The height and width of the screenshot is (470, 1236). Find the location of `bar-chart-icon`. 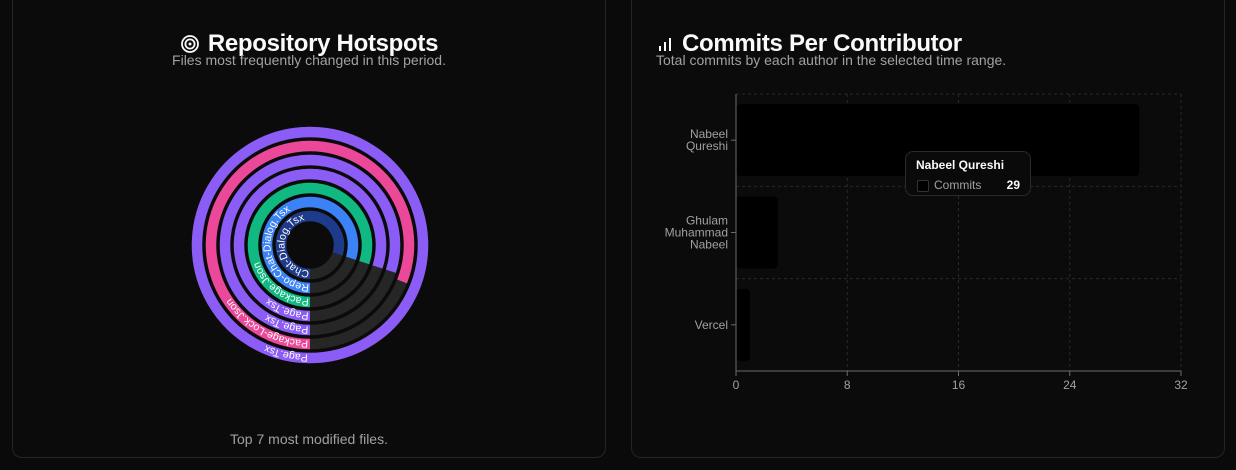

bar-chart-icon is located at coordinates (665, 44).